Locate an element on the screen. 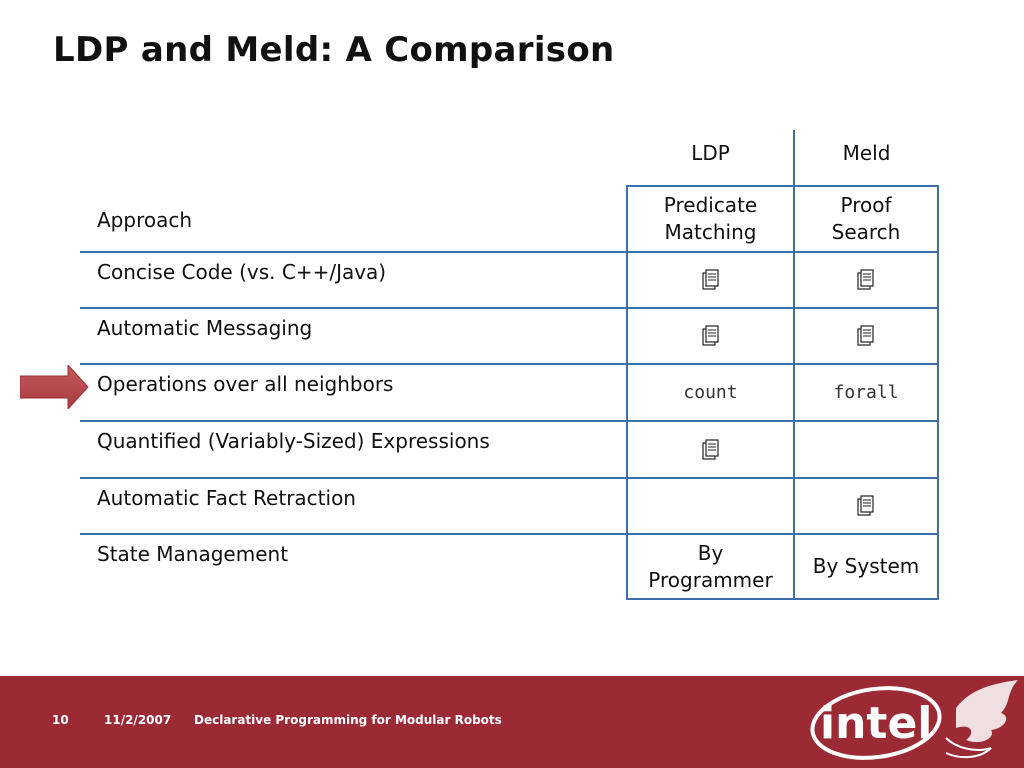 The width and height of the screenshot is (1024, 768). row-label-fact-retraction: Automatic Fact Retraction is located at coordinates (226, 498).